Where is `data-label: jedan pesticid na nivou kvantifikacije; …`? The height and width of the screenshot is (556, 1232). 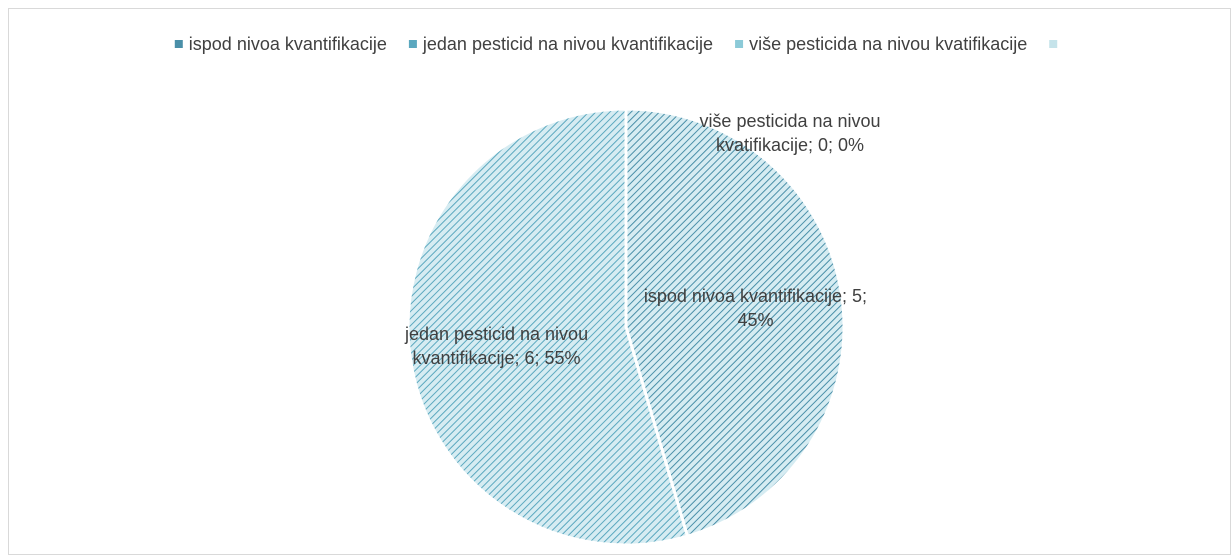 data-label: jedan pesticid na nivou kvantifikacije; … is located at coordinates (496, 345).